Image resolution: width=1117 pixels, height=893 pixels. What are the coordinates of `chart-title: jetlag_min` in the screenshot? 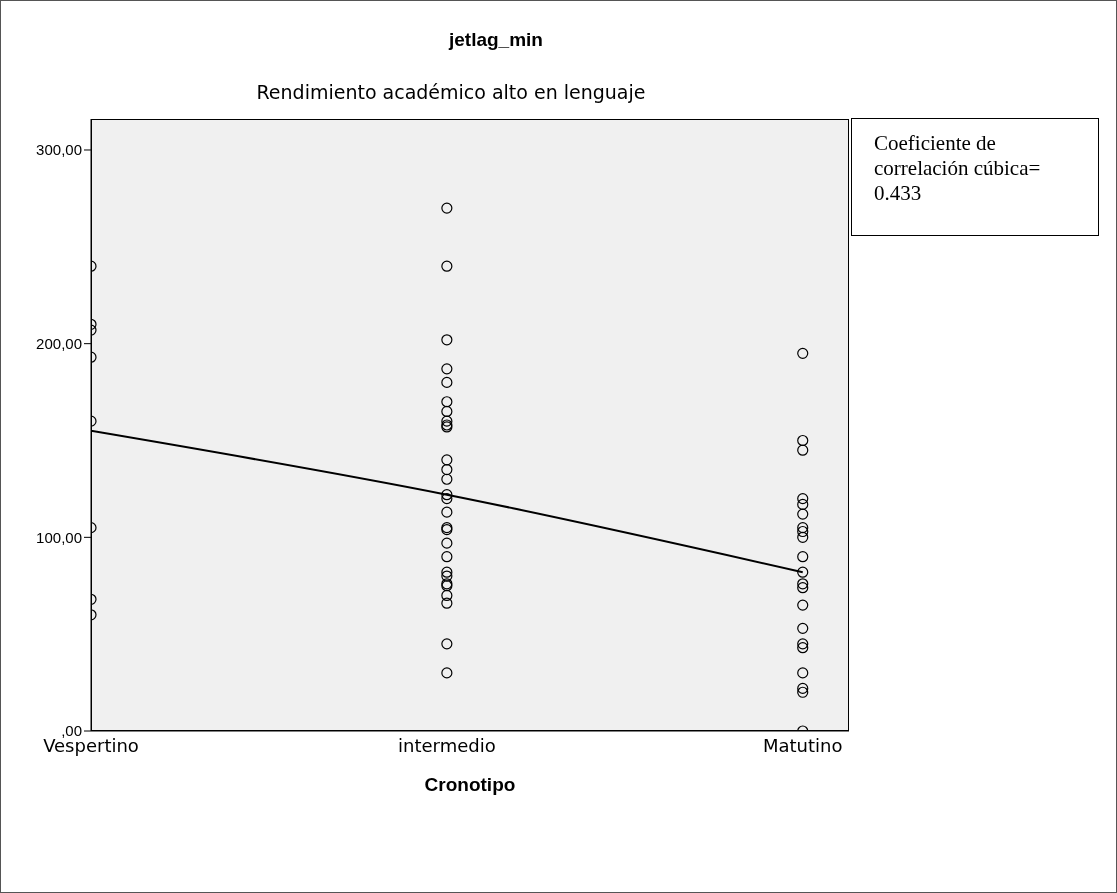 It's located at (495, 40).